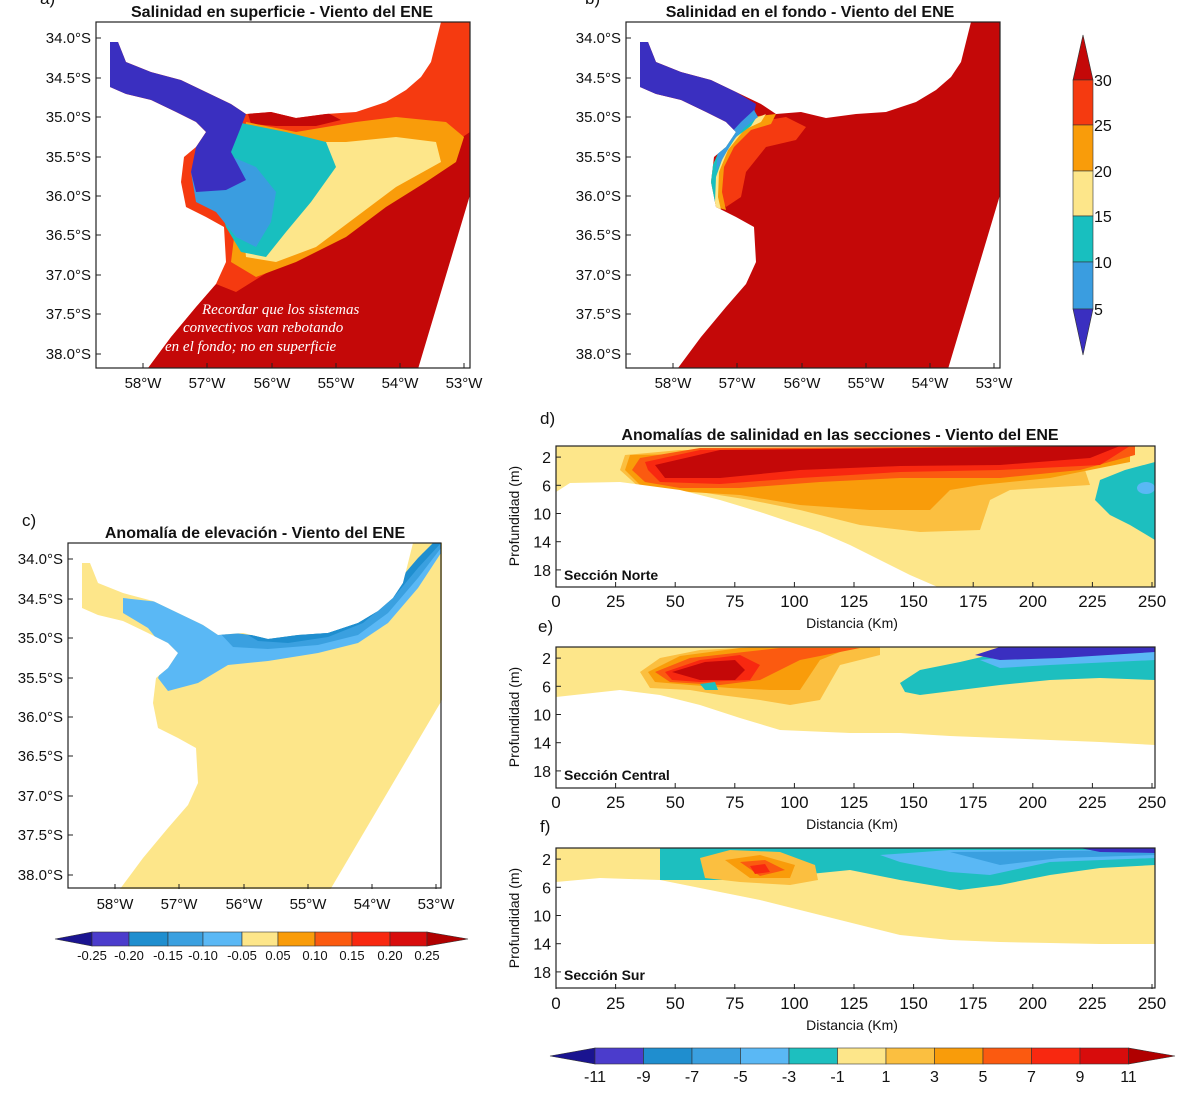  What do you see at coordinates (617, 775) in the screenshot?
I see `section-name: Sección Central` at bounding box center [617, 775].